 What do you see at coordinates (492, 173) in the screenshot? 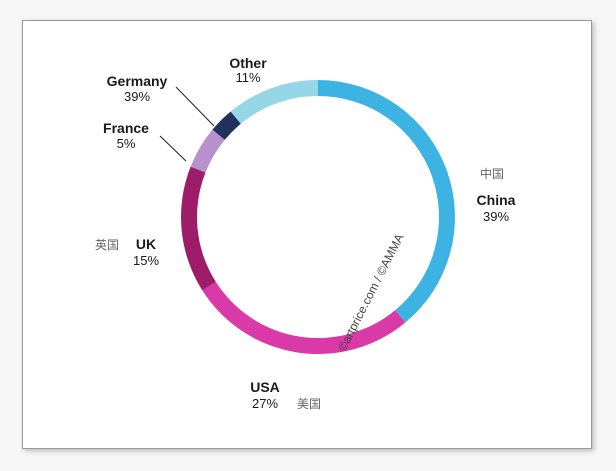
I see `label-china-chinese: 中国` at bounding box center [492, 173].